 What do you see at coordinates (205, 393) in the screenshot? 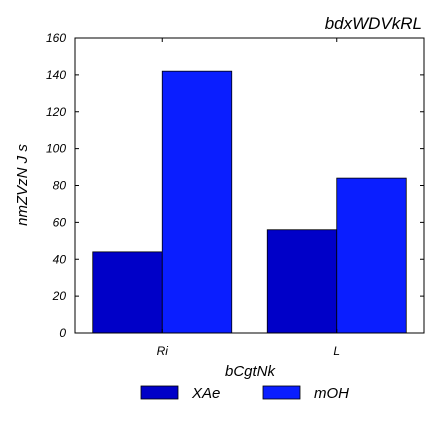
I see `legend-label-XAe: XAe` at bounding box center [205, 393].